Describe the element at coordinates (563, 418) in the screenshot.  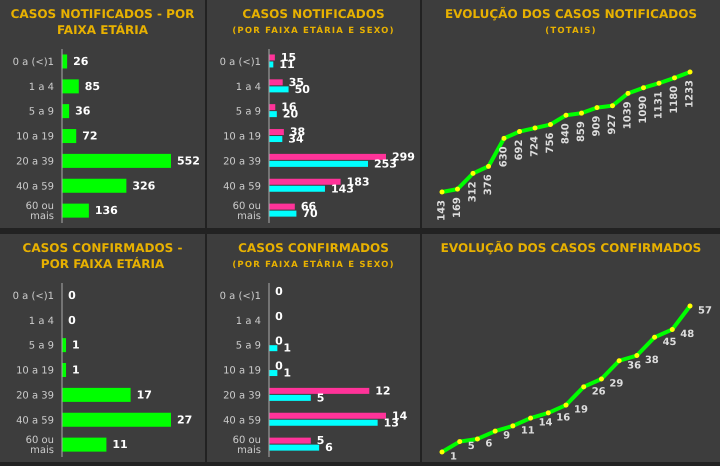
I see `data-label: 16` at that location.